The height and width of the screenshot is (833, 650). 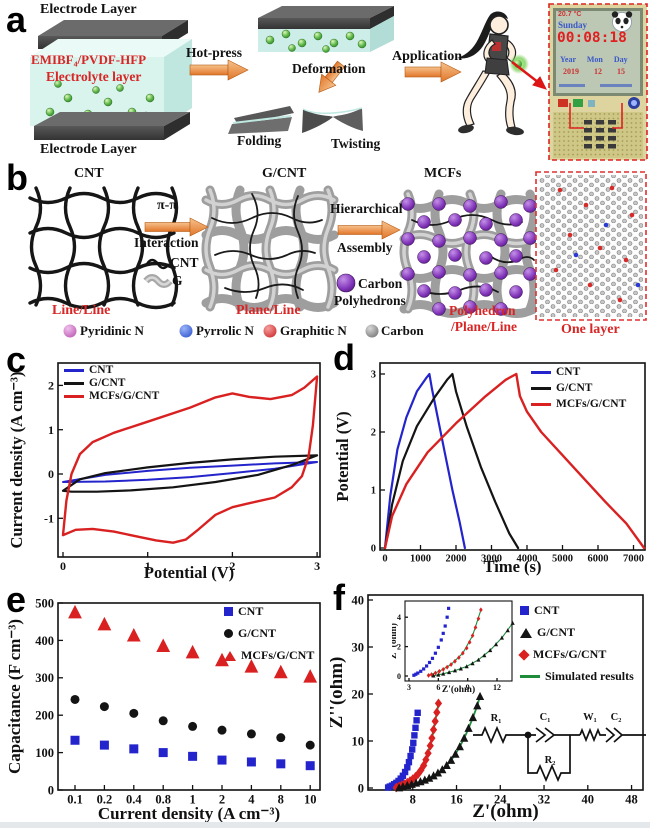 What do you see at coordinates (484, 326) in the screenshot?
I see `polyhedron-label-2: /Plane/Line` at bounding box center [484, 326].